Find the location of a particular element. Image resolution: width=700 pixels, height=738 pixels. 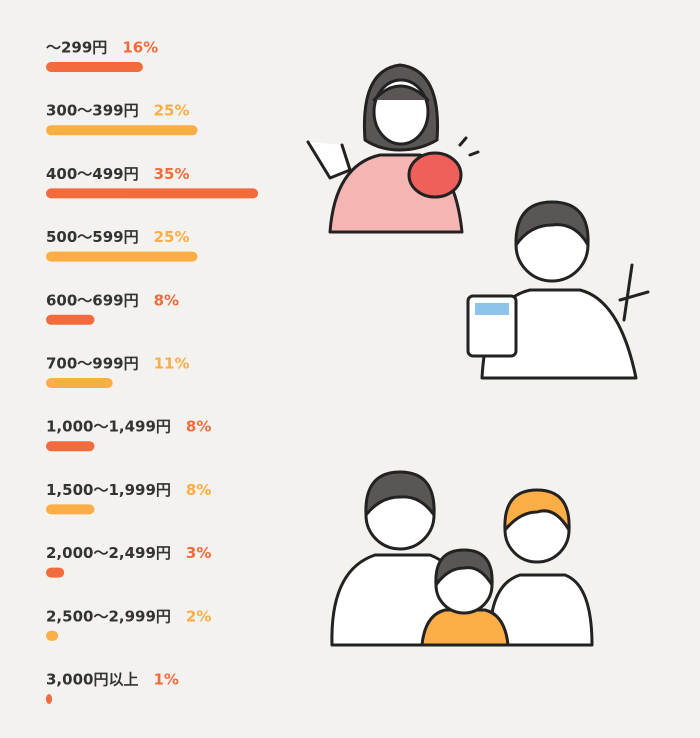

value-label: 11% is located at coordinates (172, 364).